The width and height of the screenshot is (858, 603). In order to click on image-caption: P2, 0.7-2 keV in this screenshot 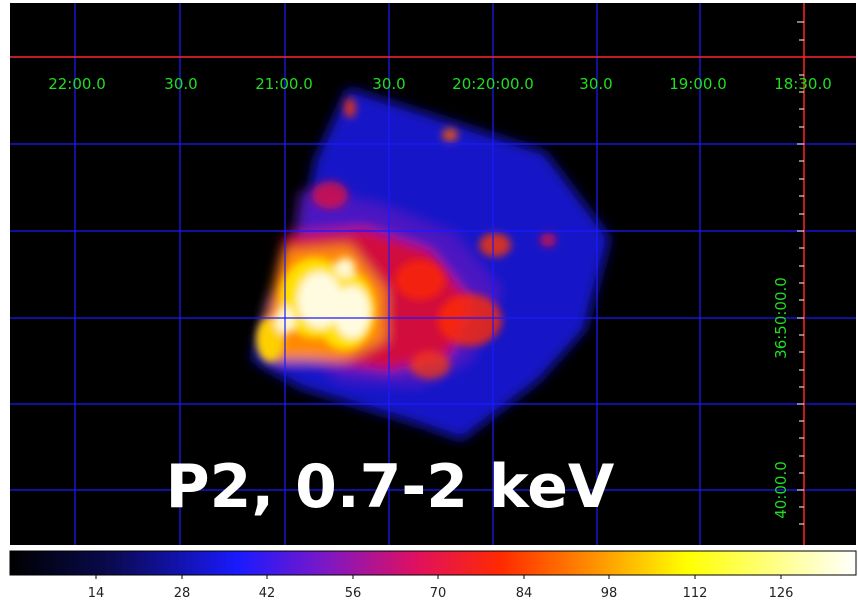, I will do `click(390, 487)`.